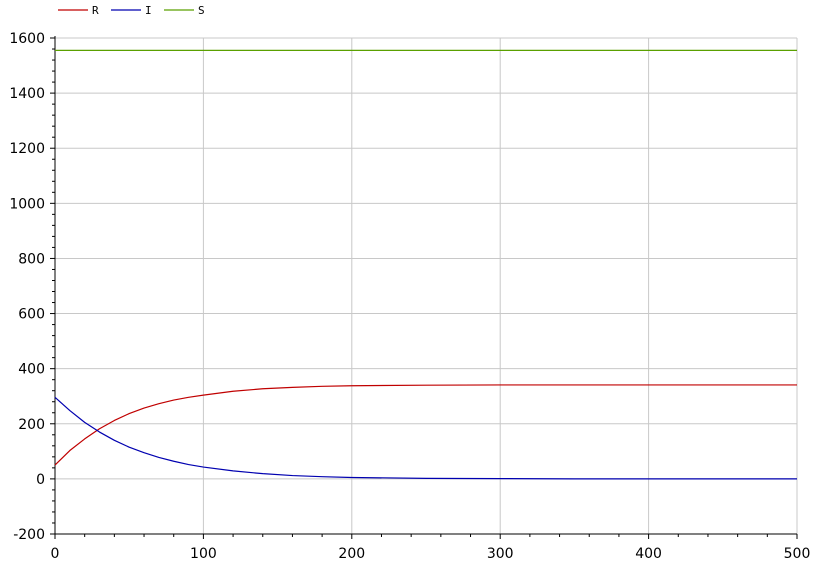 The height and width of the screenshot is (568, 816). I want to click on y-tick-label: 0, so click(40, 480).